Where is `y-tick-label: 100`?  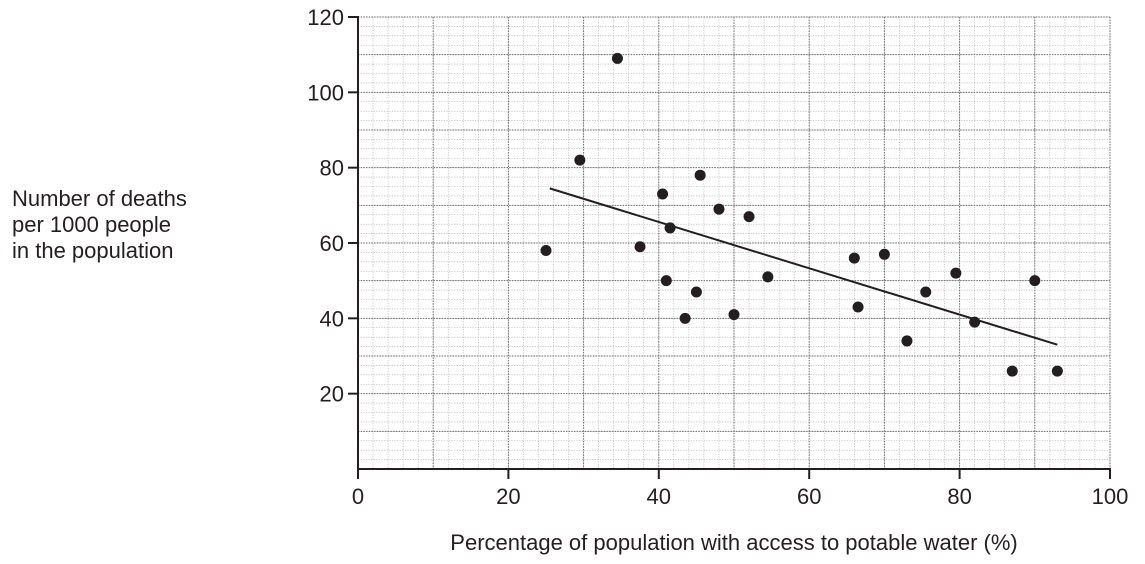 y-tick-label: 100 is located at coordinates (325, 92).